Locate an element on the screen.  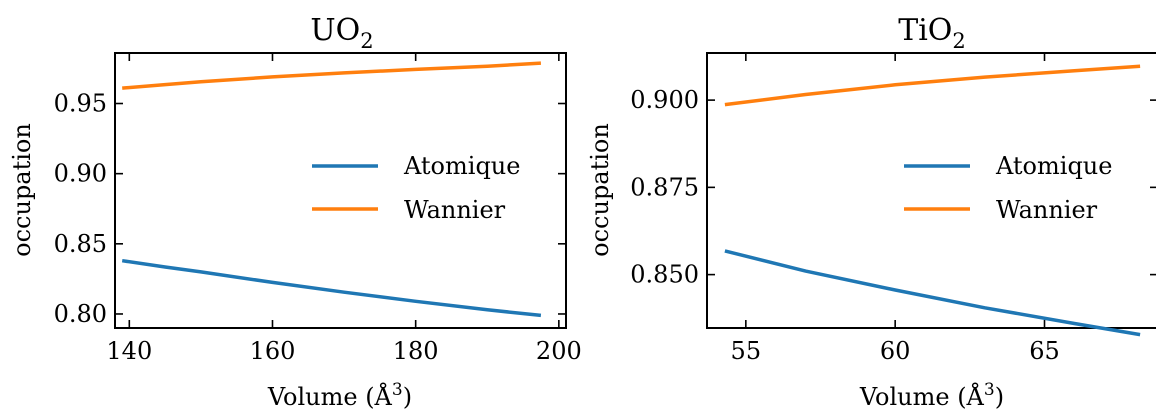
x-tick-label: 200 is located at coordinates (559, 351).